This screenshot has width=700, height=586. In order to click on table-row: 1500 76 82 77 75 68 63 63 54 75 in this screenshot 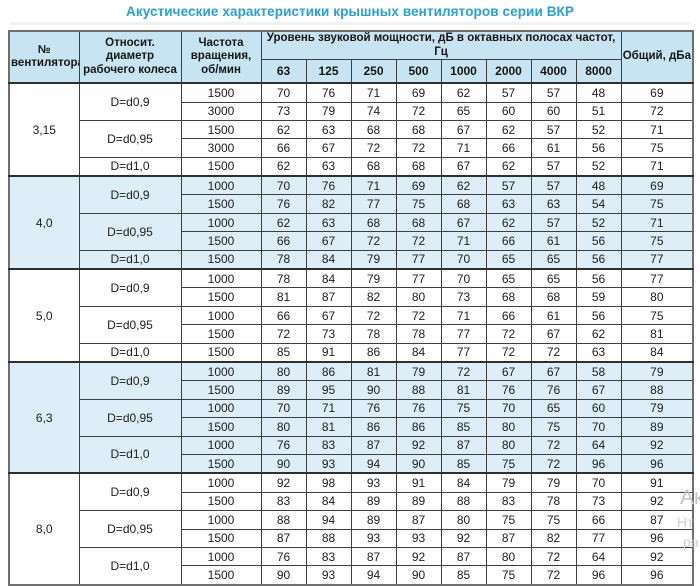, I will do `click(351, 204)`.